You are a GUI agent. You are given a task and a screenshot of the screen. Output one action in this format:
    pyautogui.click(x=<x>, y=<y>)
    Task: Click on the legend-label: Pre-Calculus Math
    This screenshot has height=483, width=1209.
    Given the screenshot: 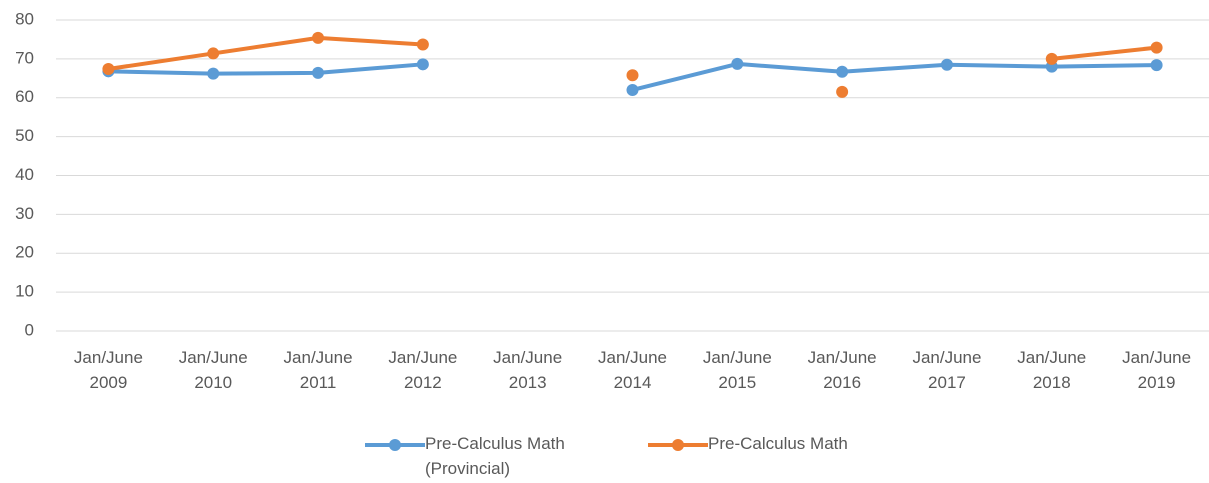 What is the action you would take?
    pyautogui.click(x=778, y=443)
    